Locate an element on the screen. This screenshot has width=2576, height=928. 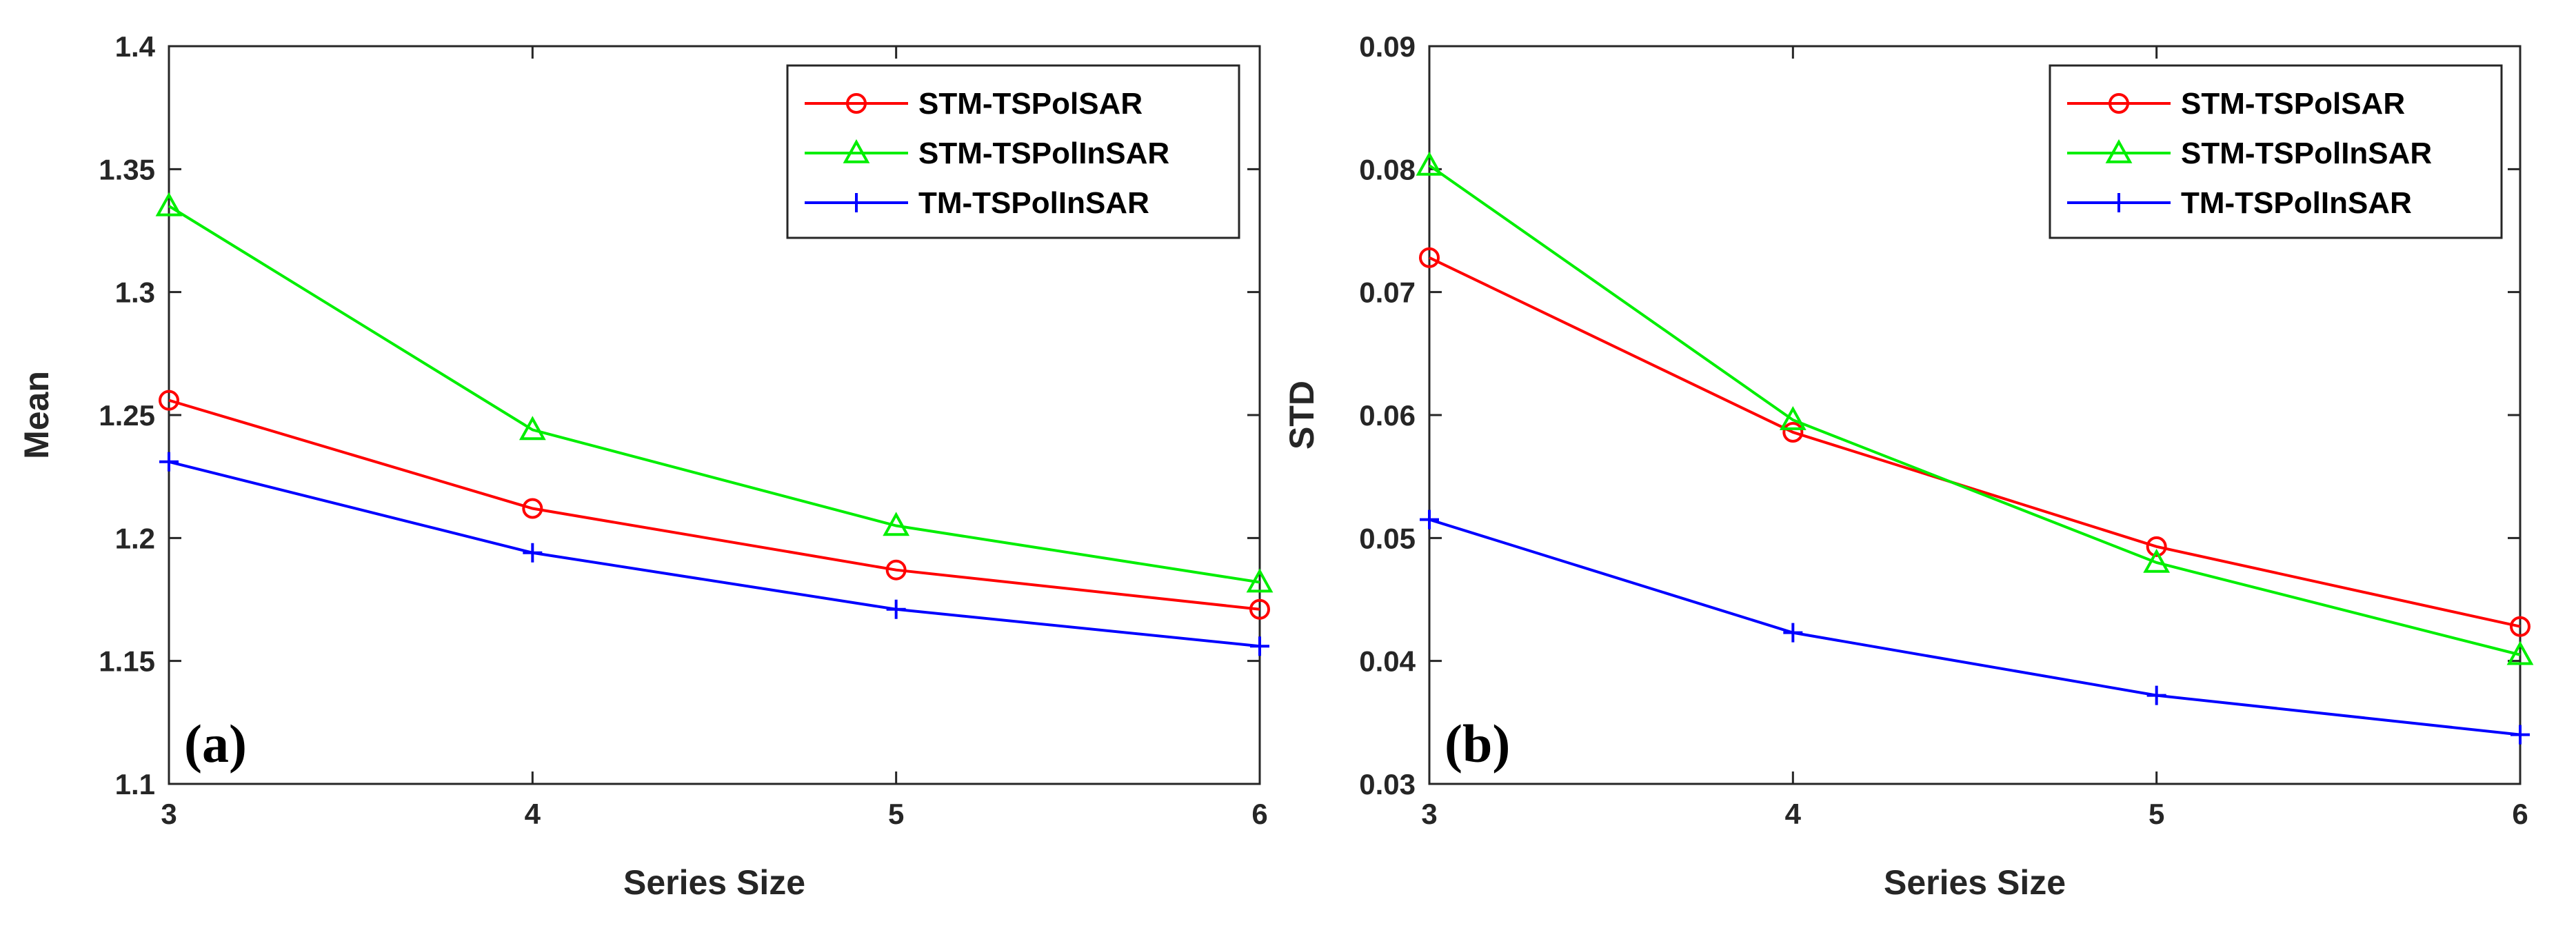
y-tick-label: 0.07 is located at coordinates (1387, 292).